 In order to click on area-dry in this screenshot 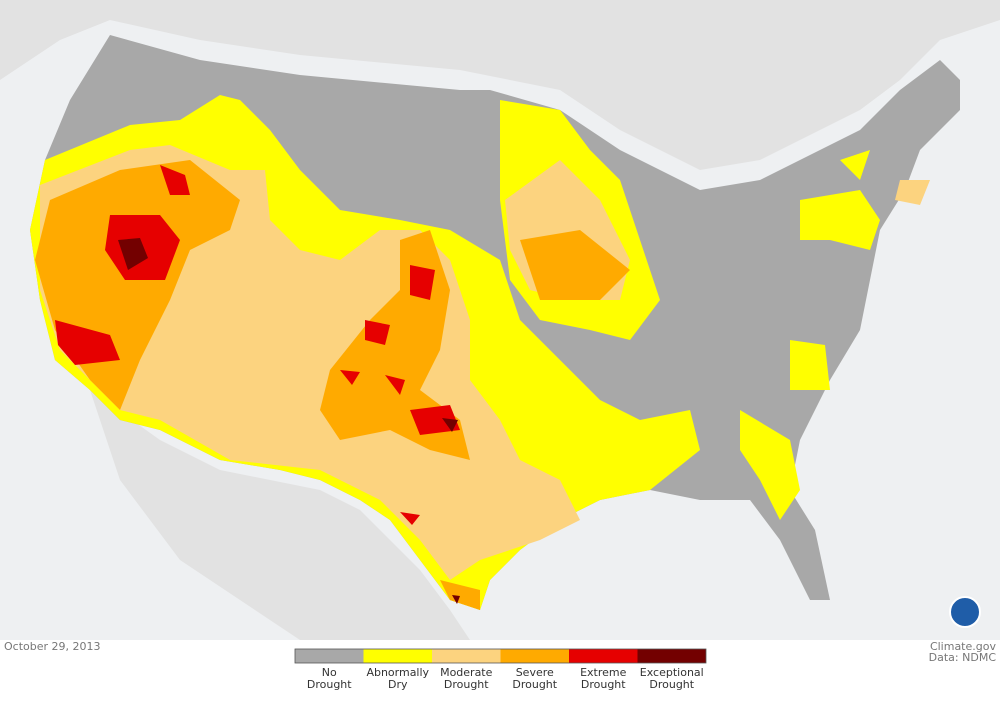, I will do `click(810, 335)`.